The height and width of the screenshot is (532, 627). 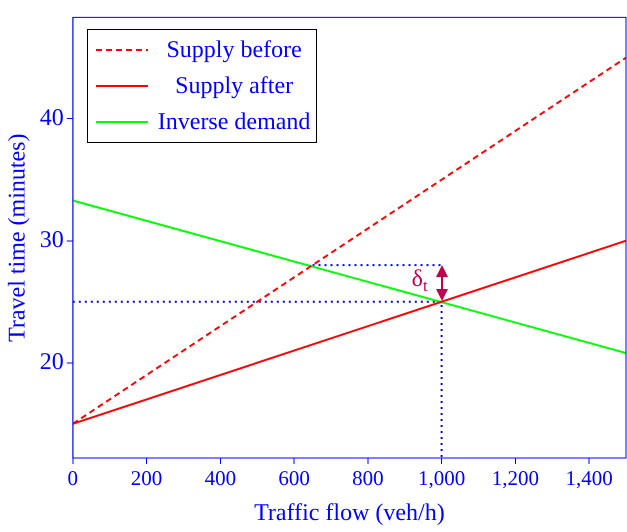 I want to click on legend-label: Supply after, so click(x=234, y=86).